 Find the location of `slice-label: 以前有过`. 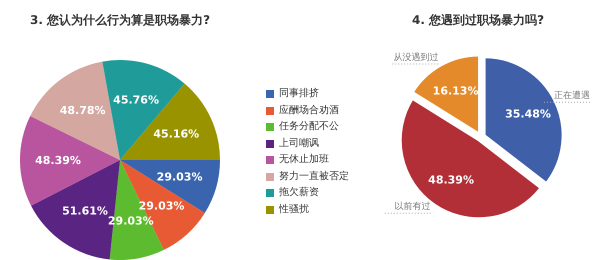

slice-label: 以前有过 is located at coordinates (412, 206).